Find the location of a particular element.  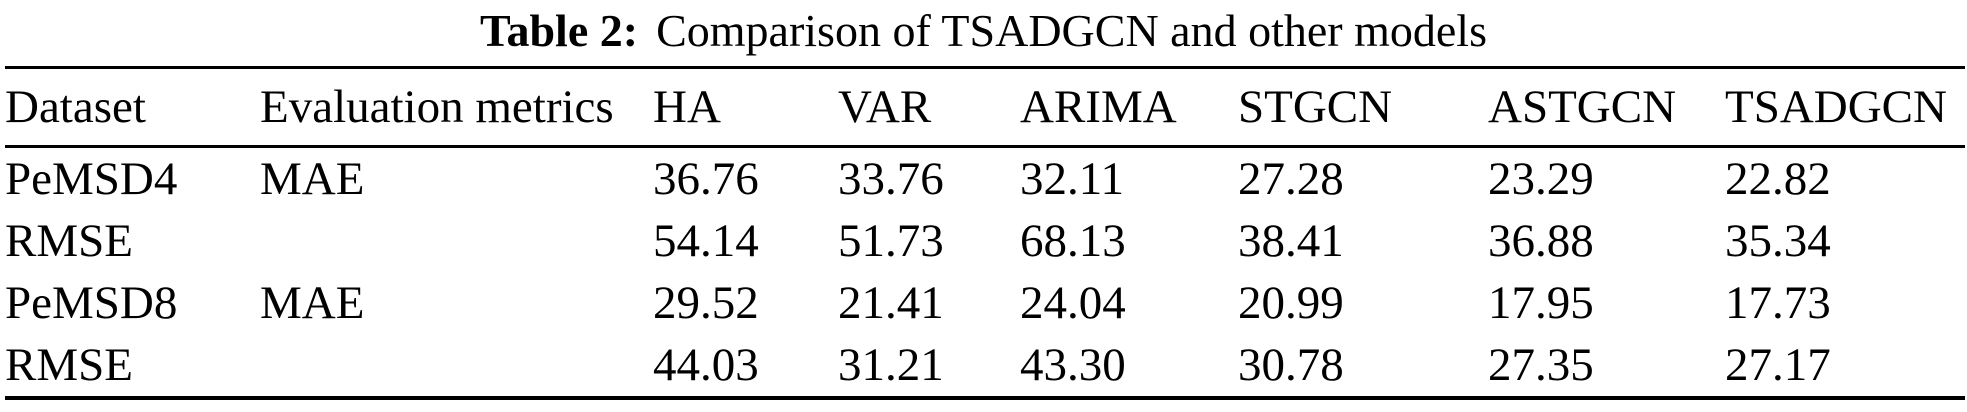

column-header-stgcn: STGCN is located at coordinates (1315, 107).